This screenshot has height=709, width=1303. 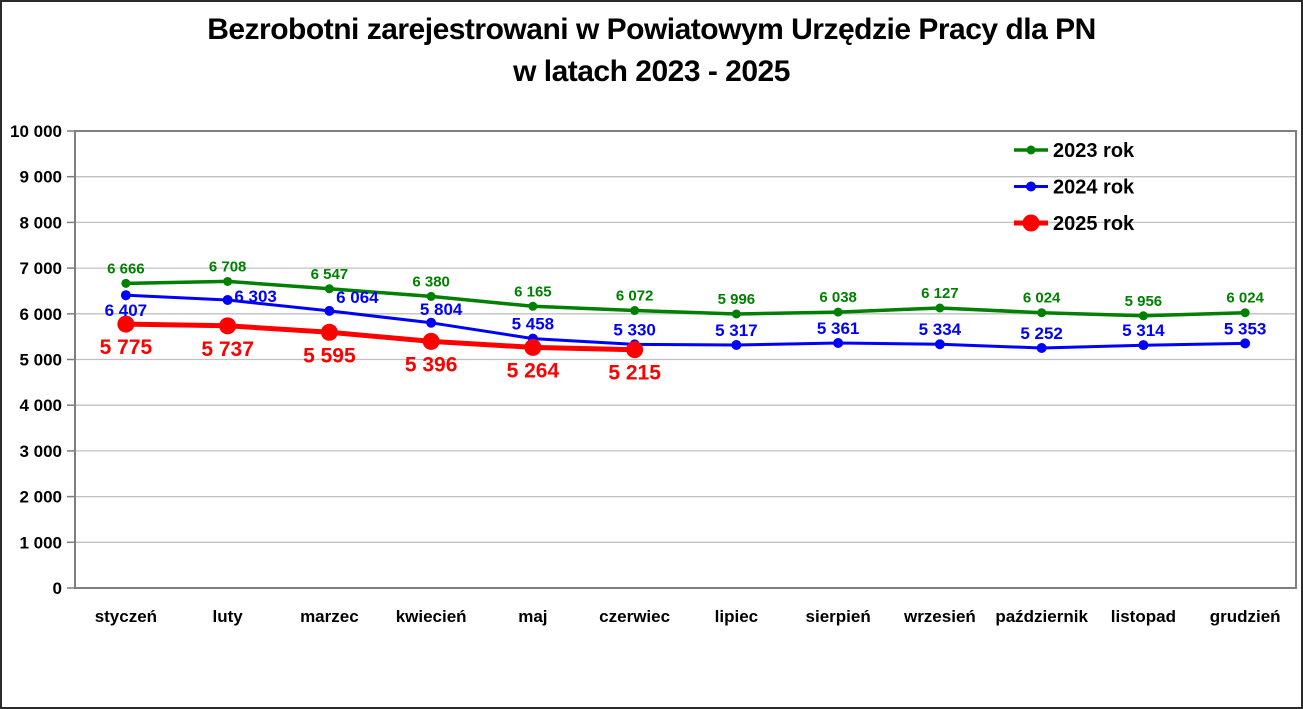 What do you see at coordinates (40, 405) in the screenshot?
I see `y-axis-label: 4 000` at bounding box center [40, 405].